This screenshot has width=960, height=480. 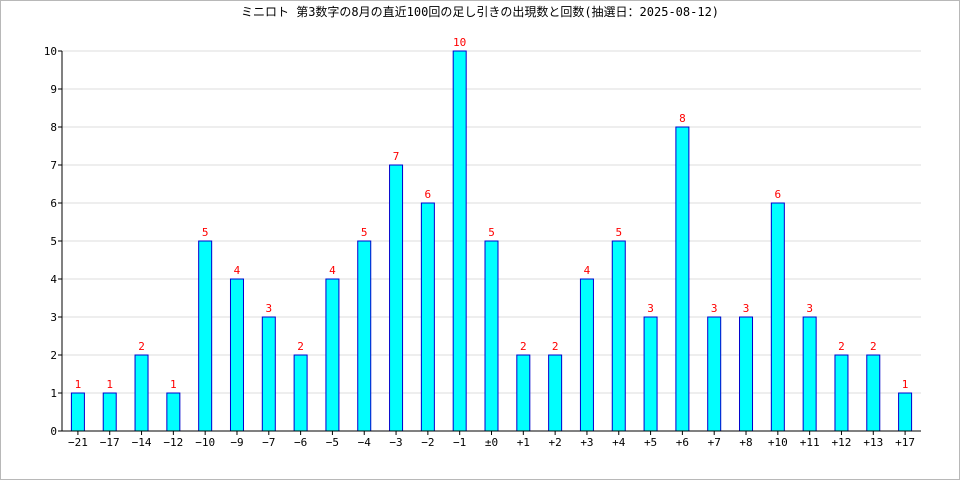 I want to click on y-tick-label: 8, so click(x=53, y=127).